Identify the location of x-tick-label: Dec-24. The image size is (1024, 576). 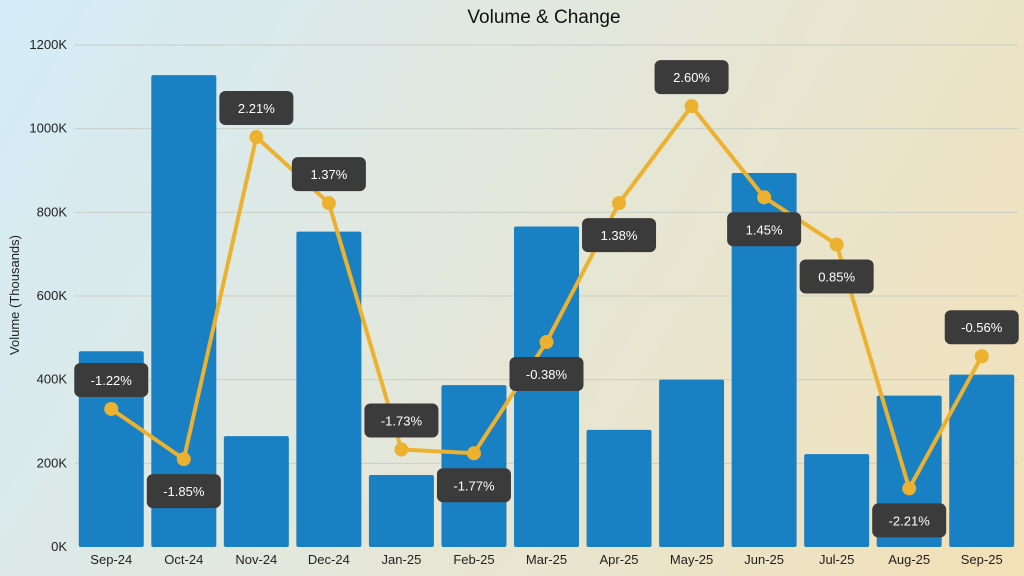
(329, 559).